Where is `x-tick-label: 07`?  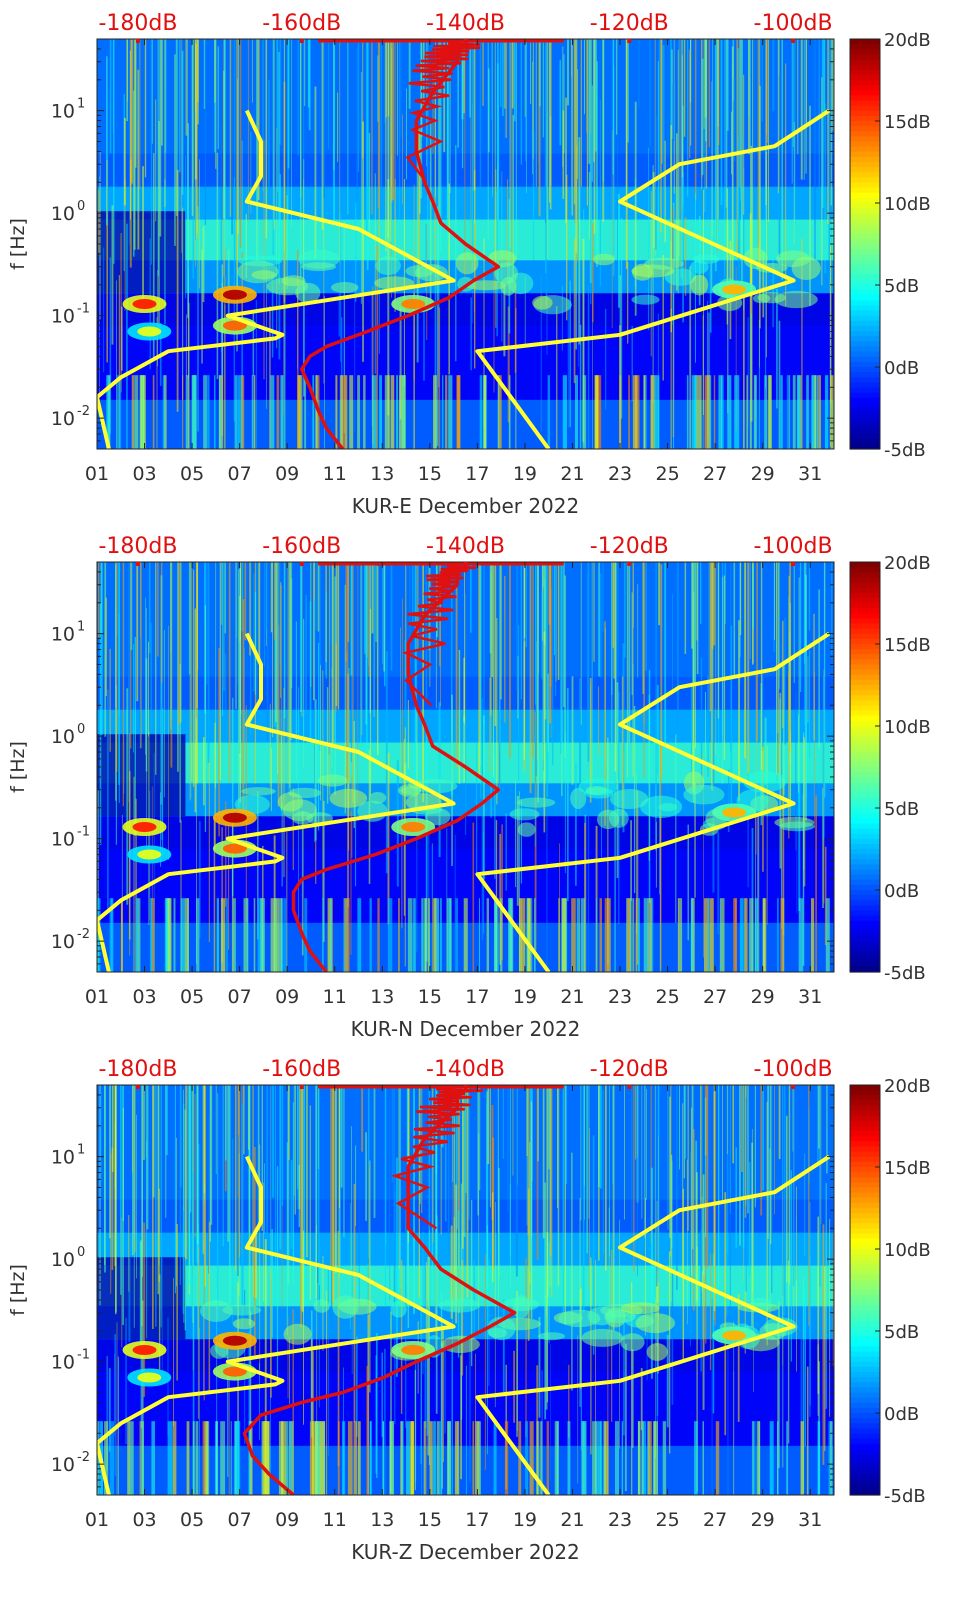 x-tick-label: 07 is located at coordinates (240, 474).